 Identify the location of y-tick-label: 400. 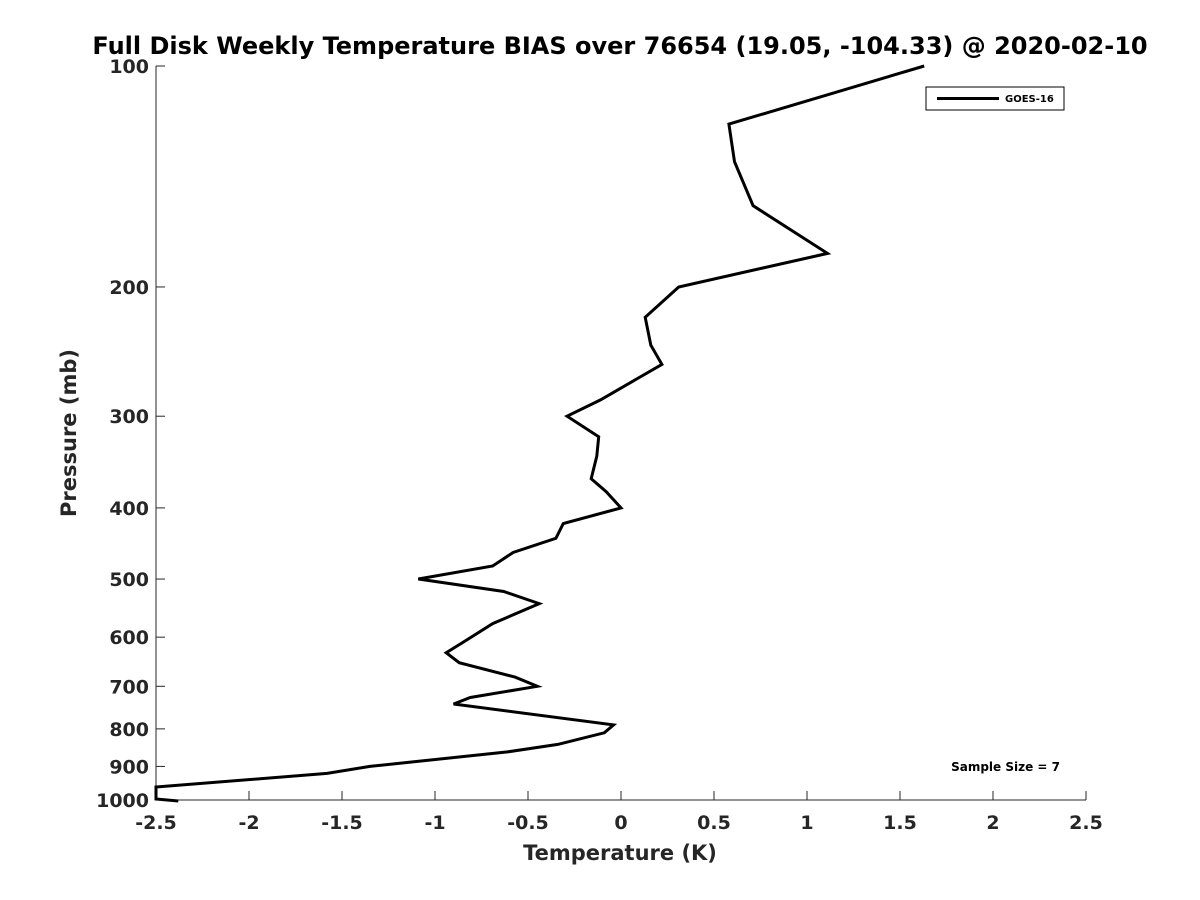
(129, 509).